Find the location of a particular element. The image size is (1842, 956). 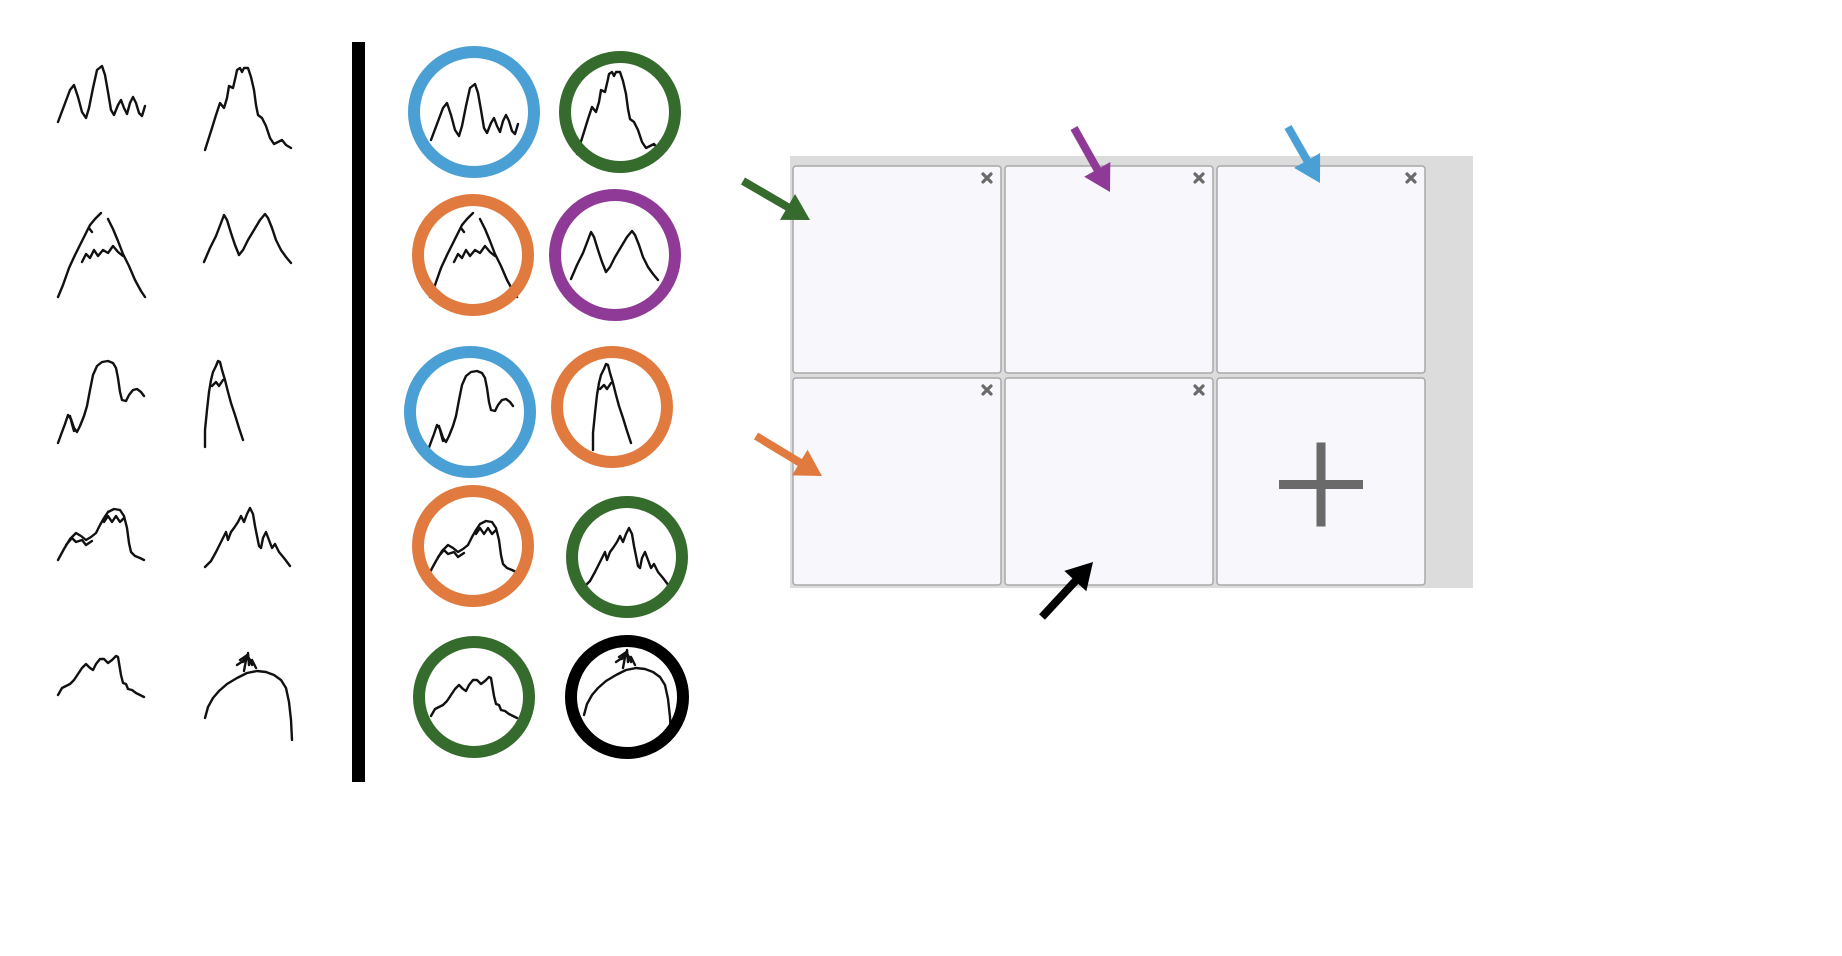

add-slot is located at coordinates (1321, 481).